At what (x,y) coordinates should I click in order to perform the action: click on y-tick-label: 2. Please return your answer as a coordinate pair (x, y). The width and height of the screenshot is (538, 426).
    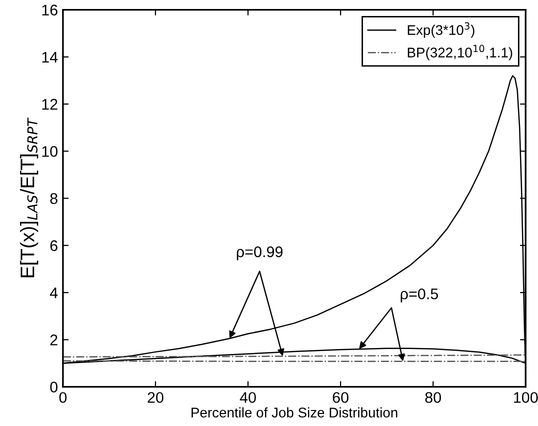
    Looking at the image, I should click on (54, 340).